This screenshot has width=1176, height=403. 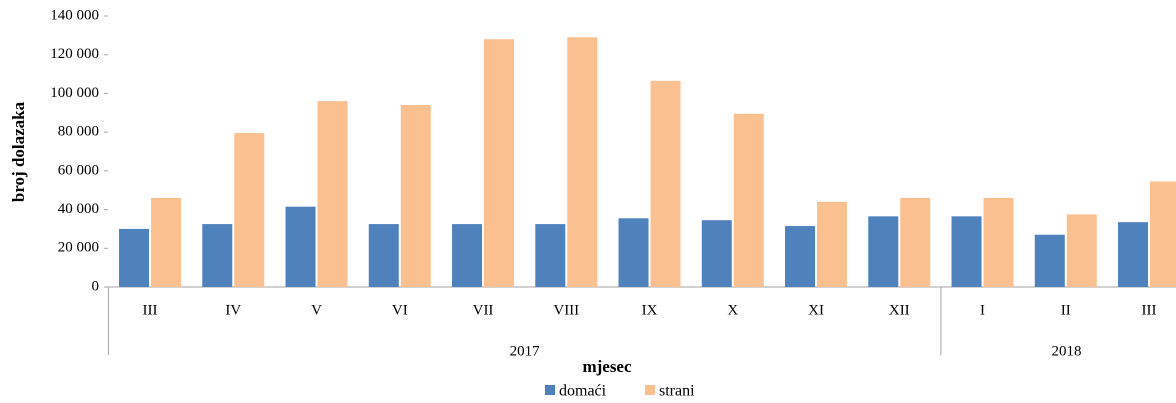 What do you see at coordinates (899, 310) in the screenshot?
I see `x-tick-label: XII` at bounding box center [899, 310].